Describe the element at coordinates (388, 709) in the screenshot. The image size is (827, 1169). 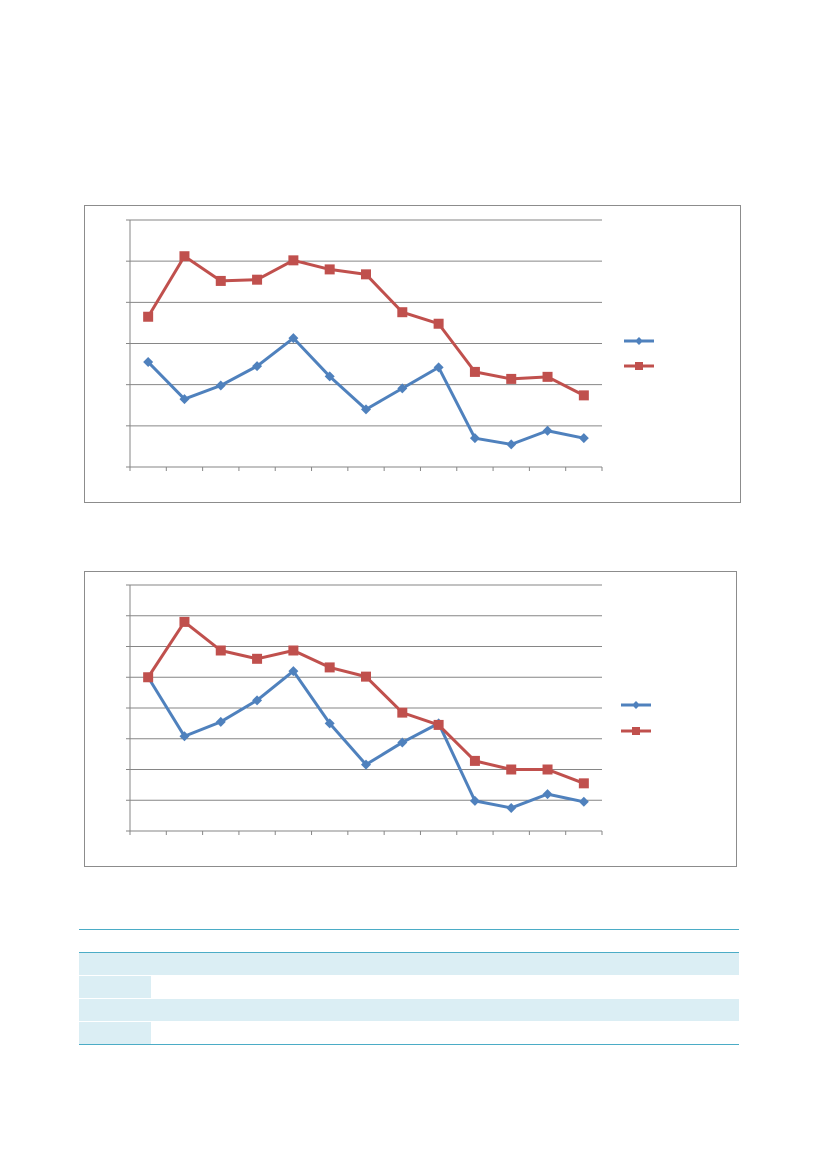
I see `line-chart-2-plot` at that location.